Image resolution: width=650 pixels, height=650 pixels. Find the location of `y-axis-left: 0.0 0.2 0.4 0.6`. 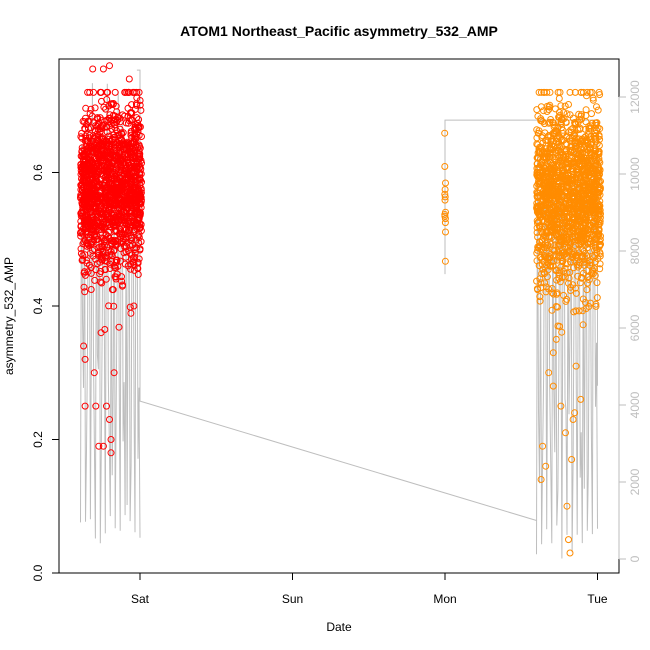

y-axis-left: 0.0 0.2 0.4 0.6 is located at coordinates (45, 372).